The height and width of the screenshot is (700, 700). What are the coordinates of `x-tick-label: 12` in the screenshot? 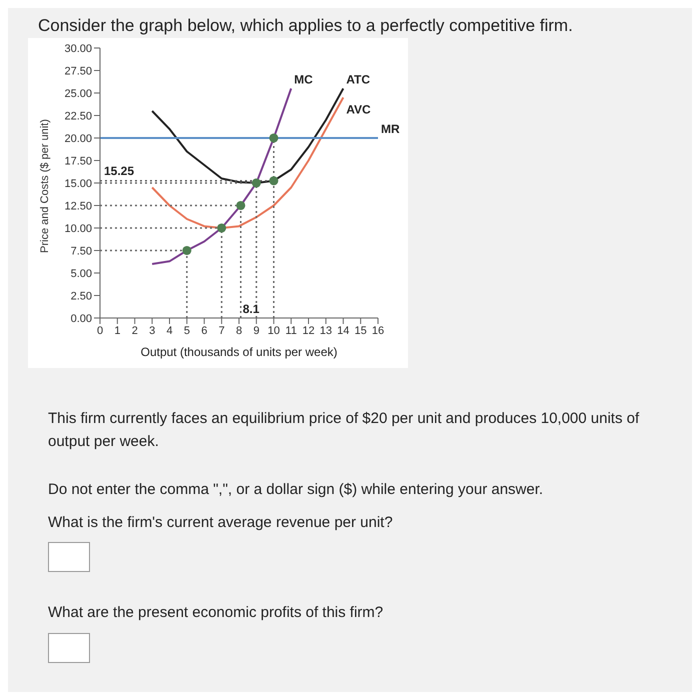 It's located at (308, 330).